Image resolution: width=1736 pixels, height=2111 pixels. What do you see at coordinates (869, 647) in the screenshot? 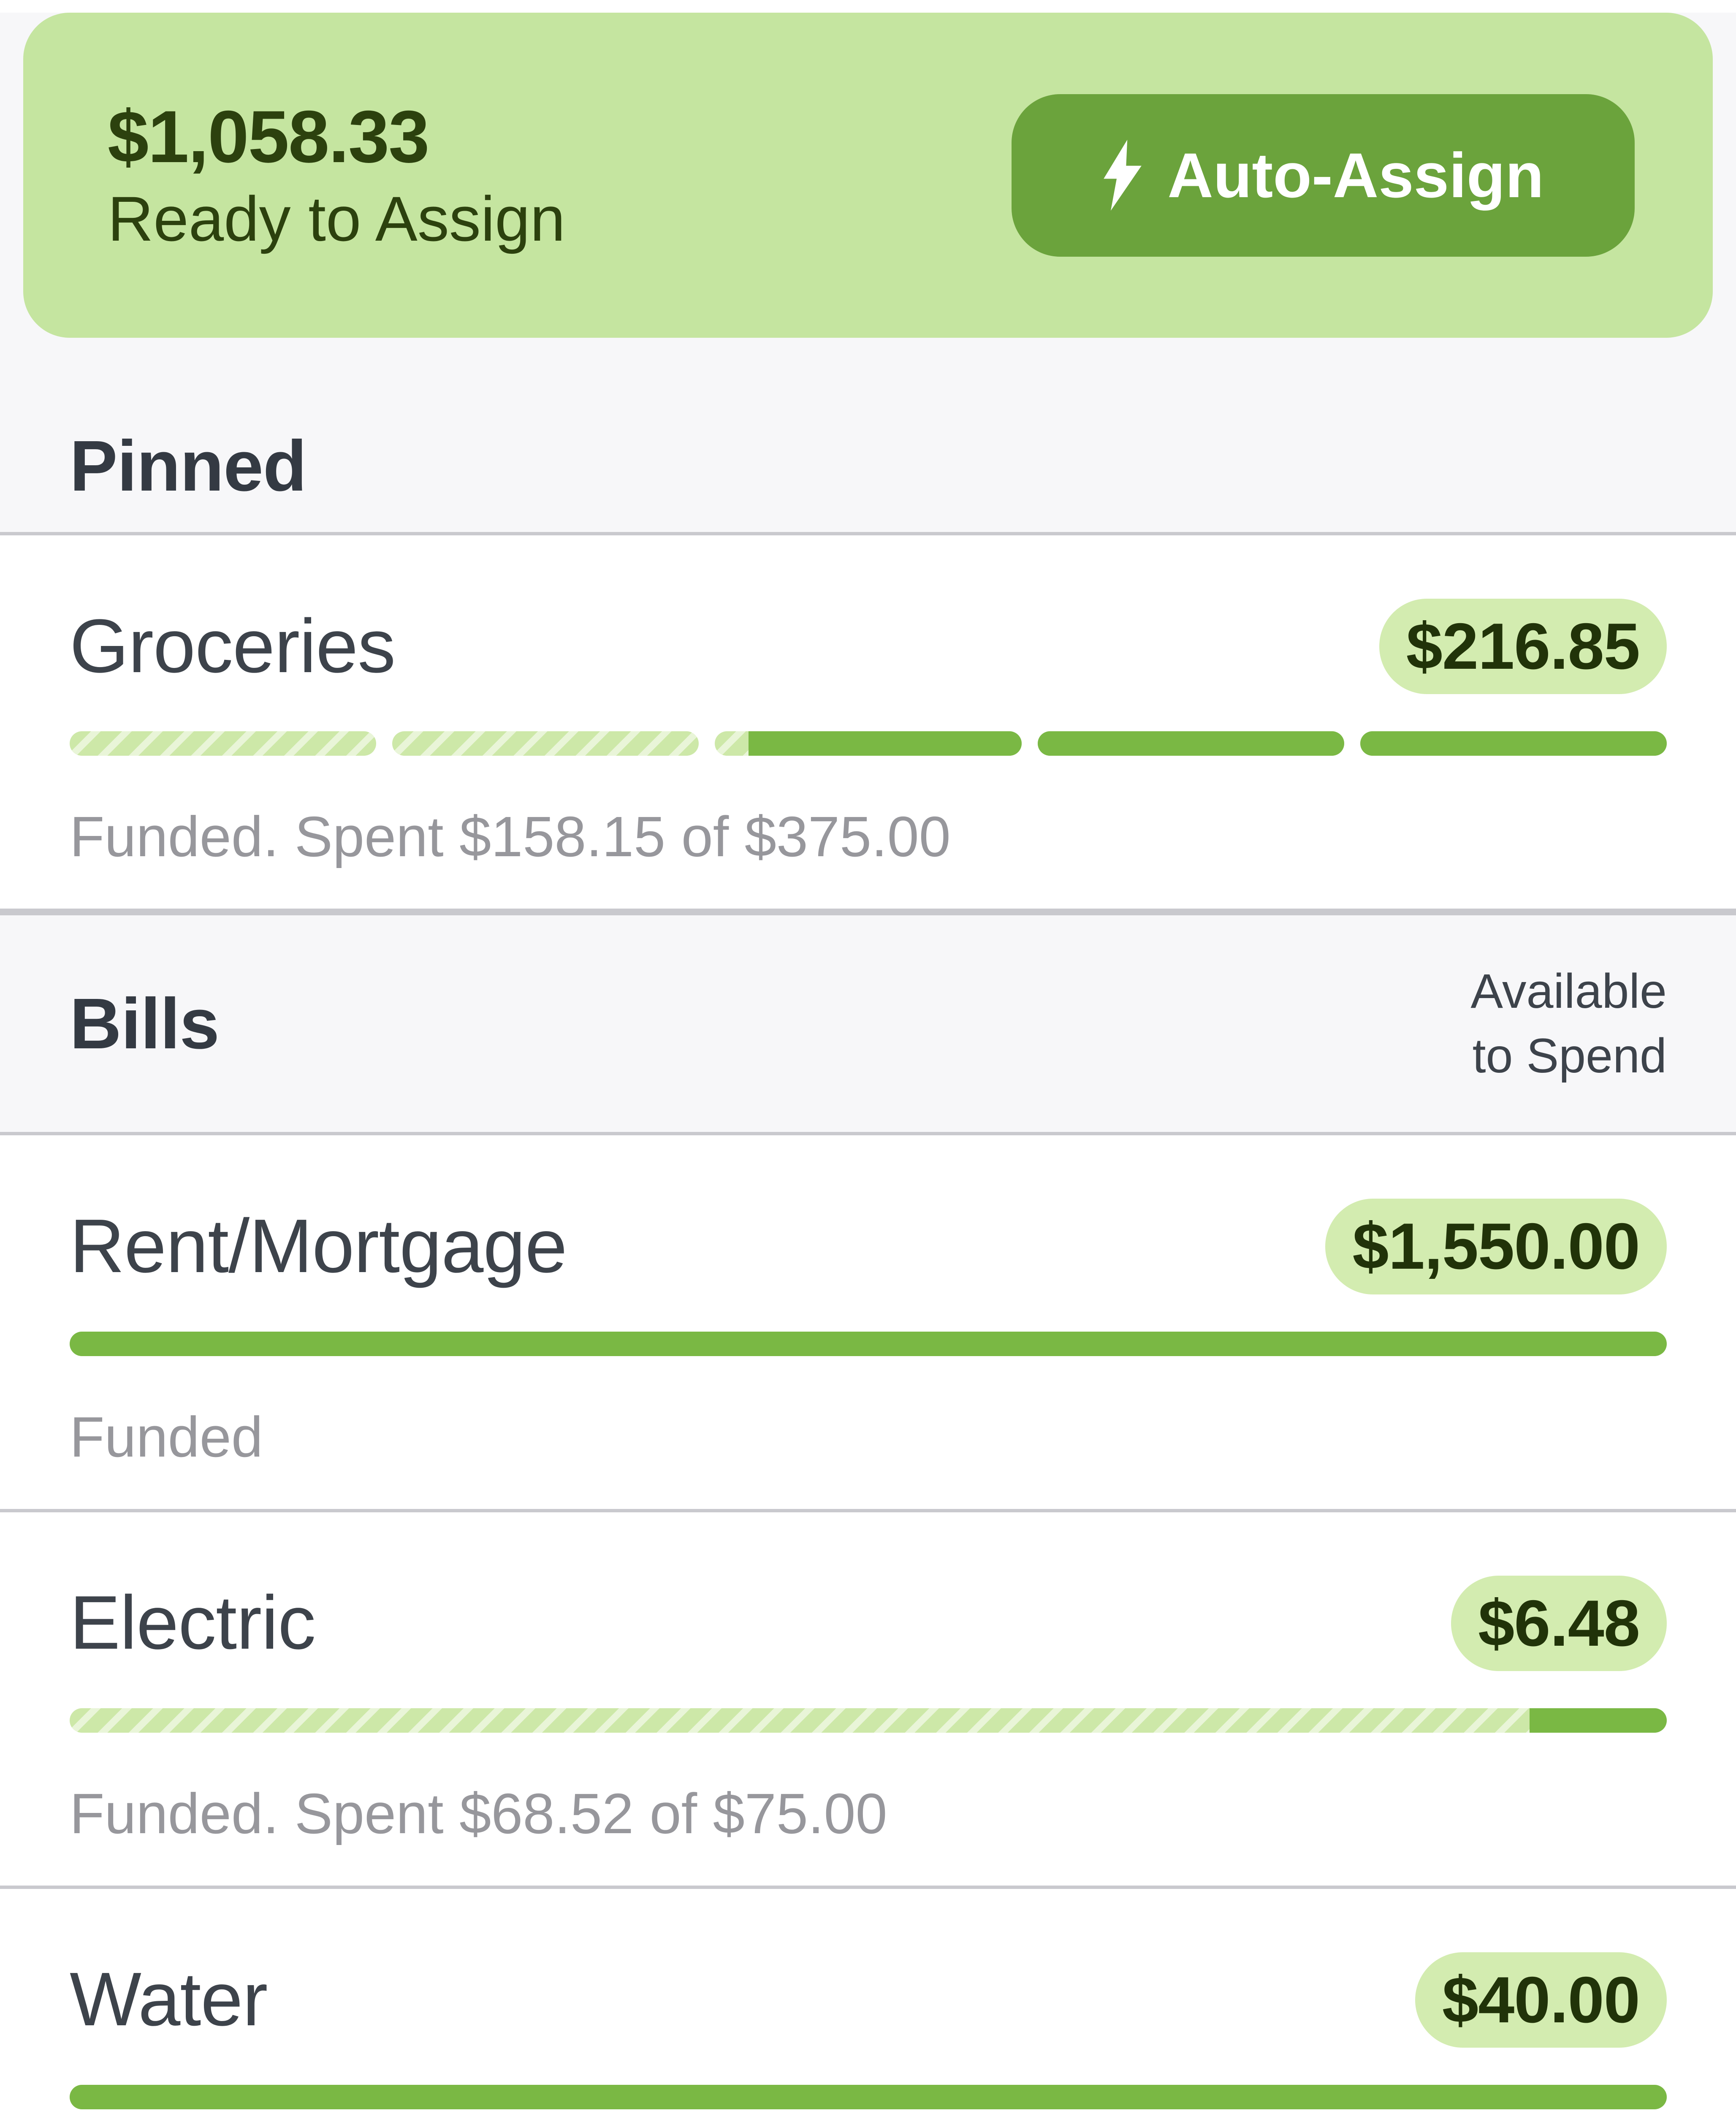
I see `category-row-top: Groceries $216.85` at bounding box center [869, 647].